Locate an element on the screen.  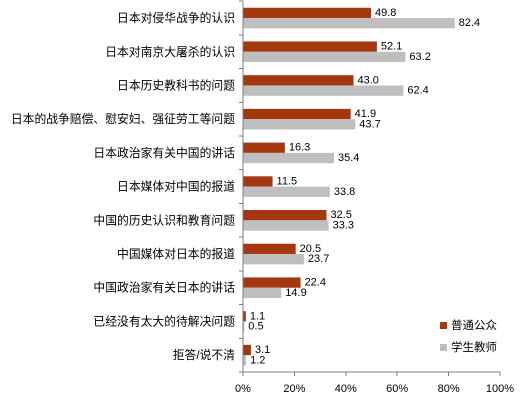
x-tick-label: 40% is located at coordinates (346, 389).